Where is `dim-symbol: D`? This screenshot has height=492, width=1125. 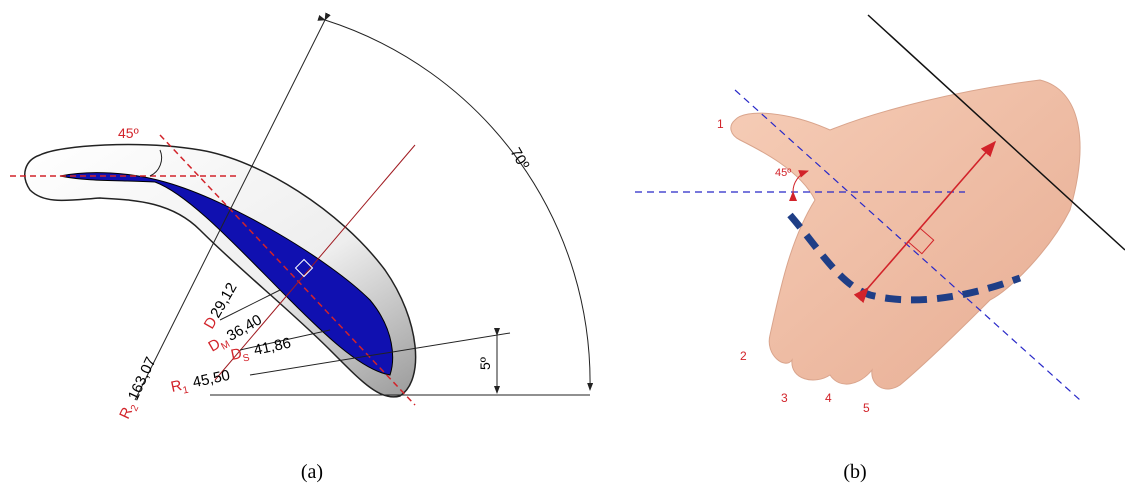
dim-symbol: D is located at coordinates (236, 354).